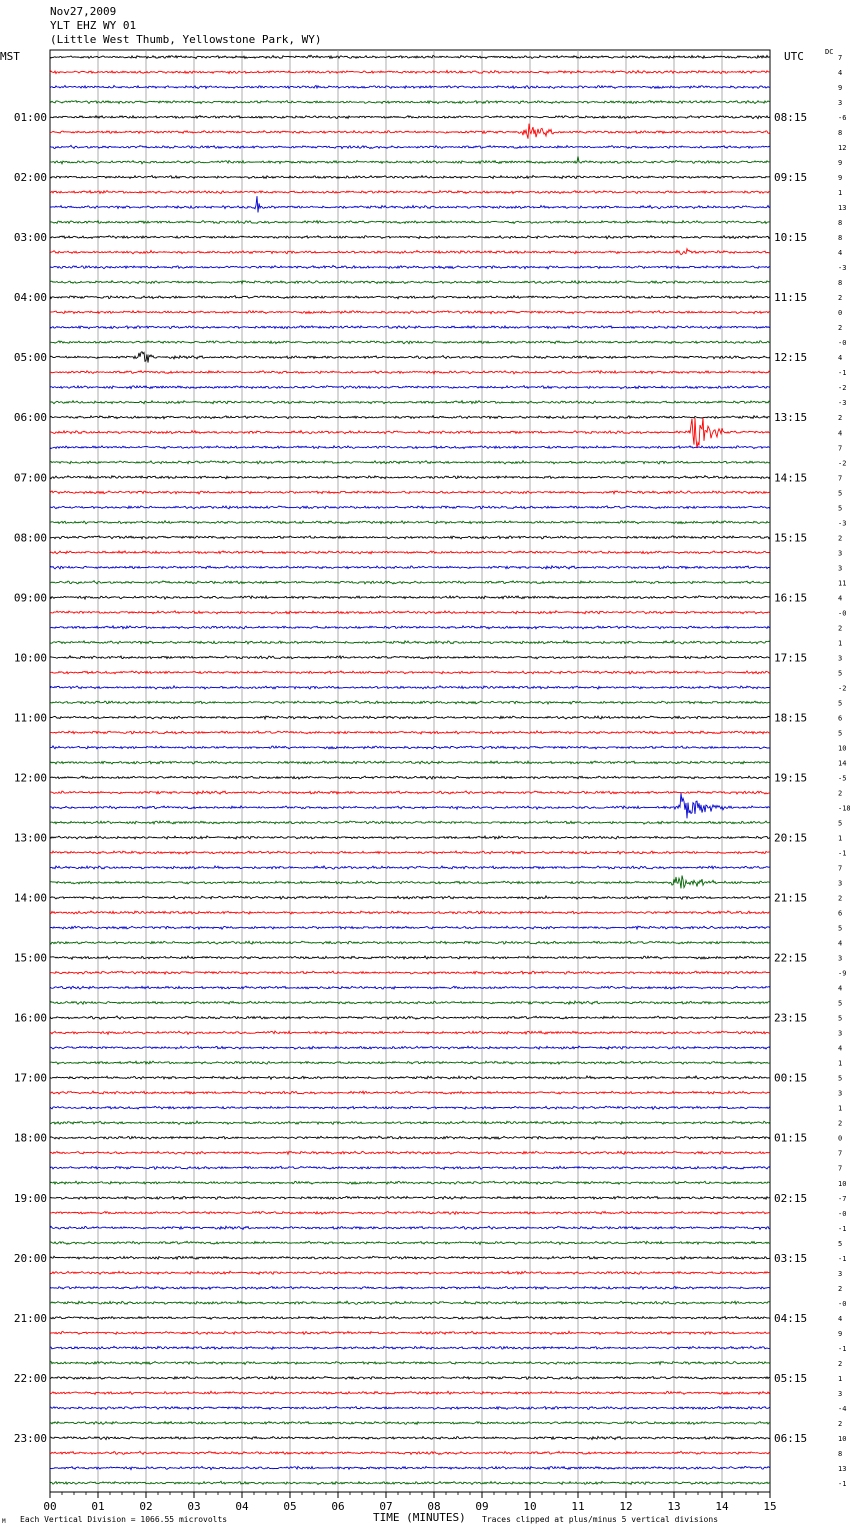 This screenshot has height=1534, width=850. What do you see at coordinates (844, 809) in the screenshot?
I see `dc-offset-50: -18` at bounding box center [844, 809].